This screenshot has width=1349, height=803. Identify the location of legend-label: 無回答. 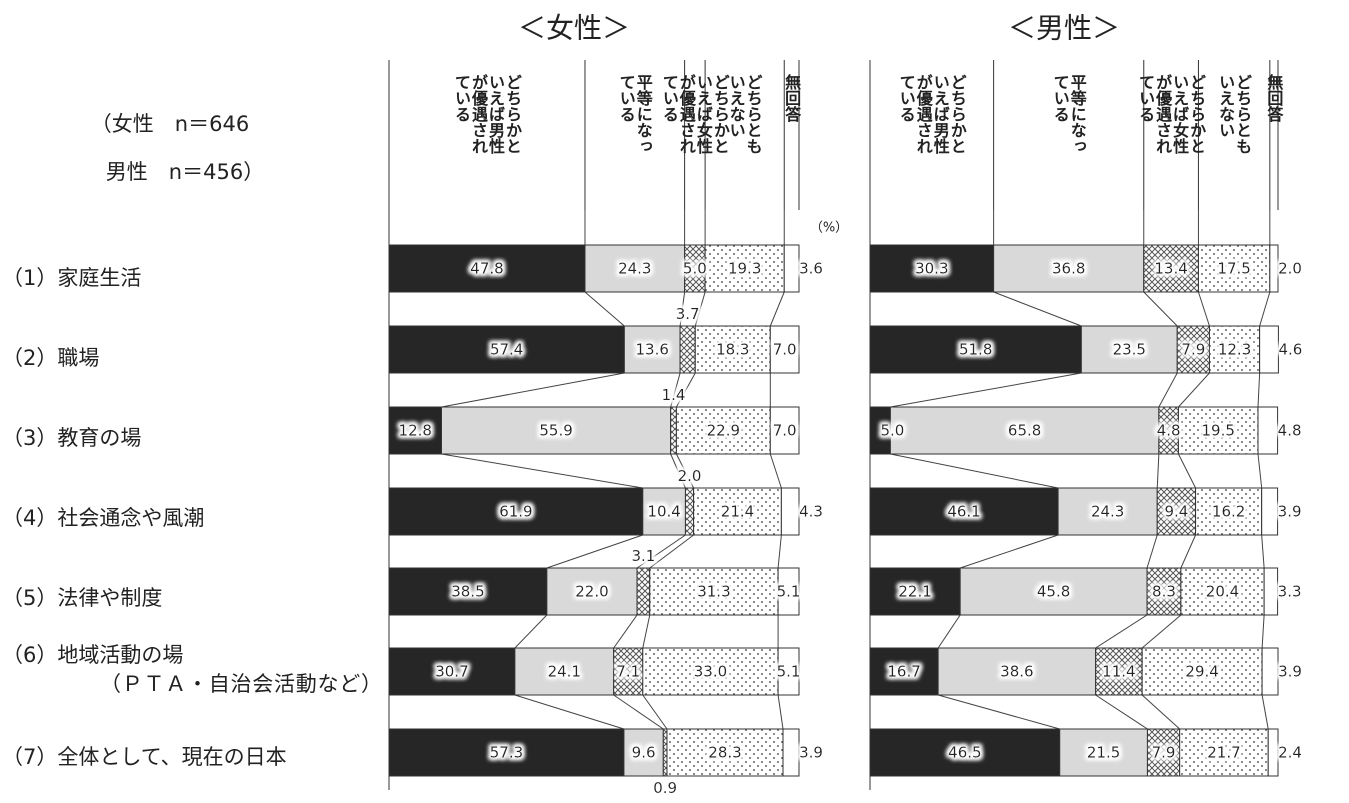
(1273, 98).